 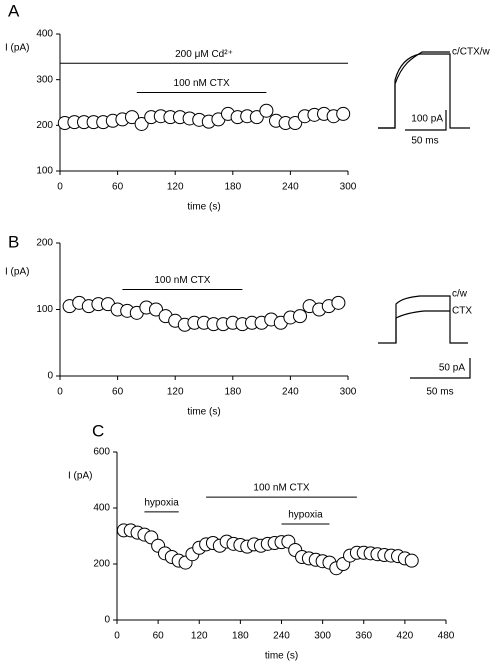 I want to click on trace-label: c/w, so click(x=460, y=294).